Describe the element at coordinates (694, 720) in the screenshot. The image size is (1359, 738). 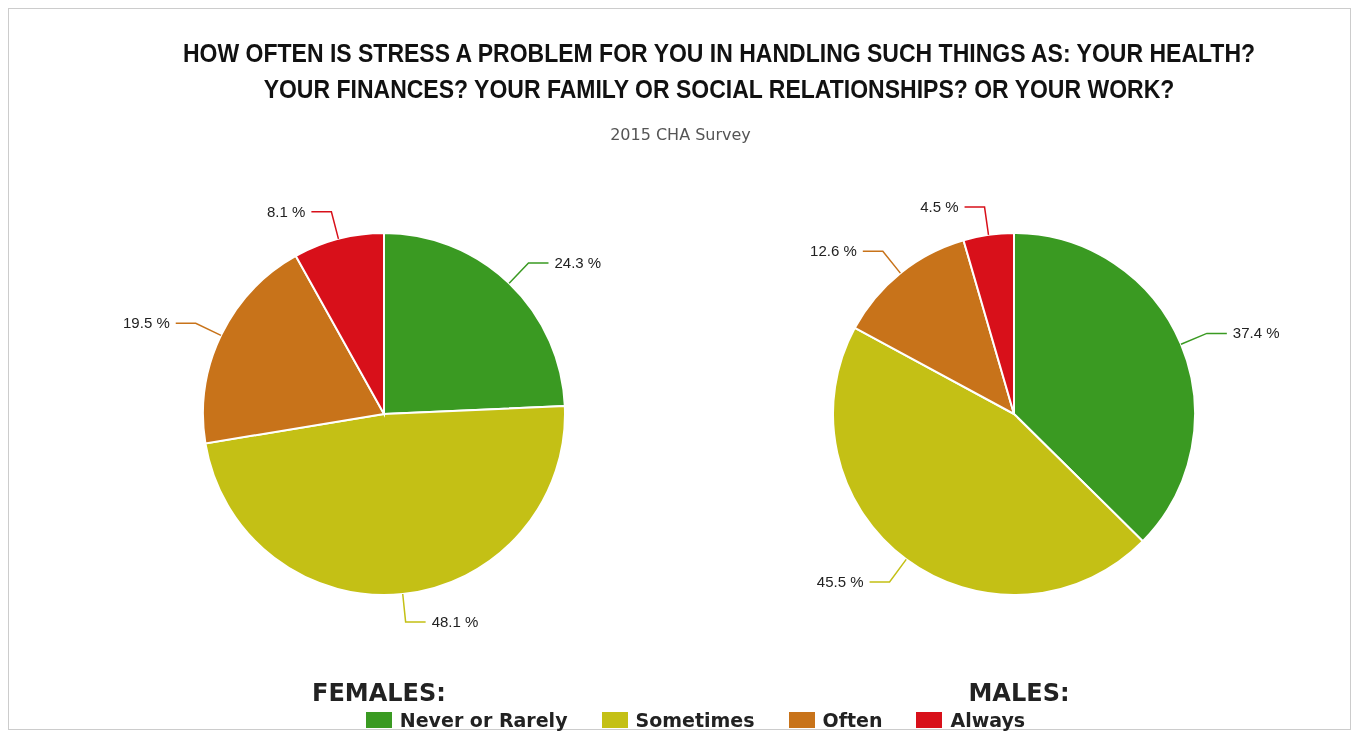
I see `legend-label: Sometimes` at that location.